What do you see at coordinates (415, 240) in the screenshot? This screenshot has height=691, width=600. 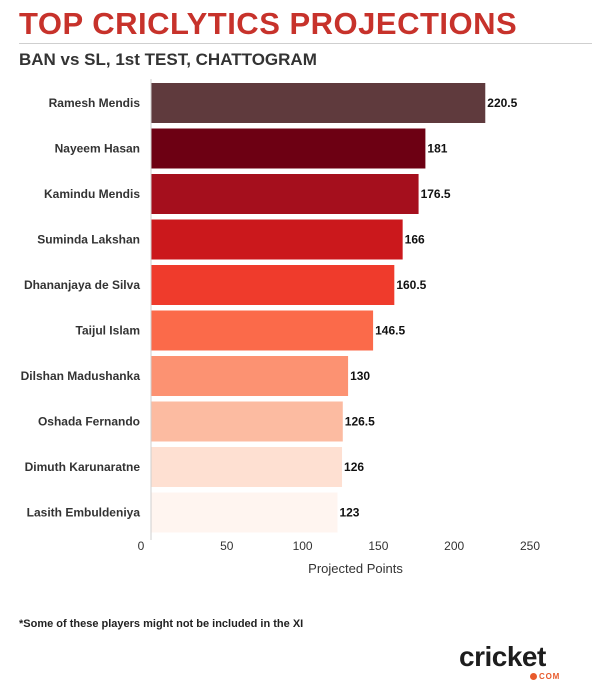 I see `value-label: 166` at bounding box center [415, 240].